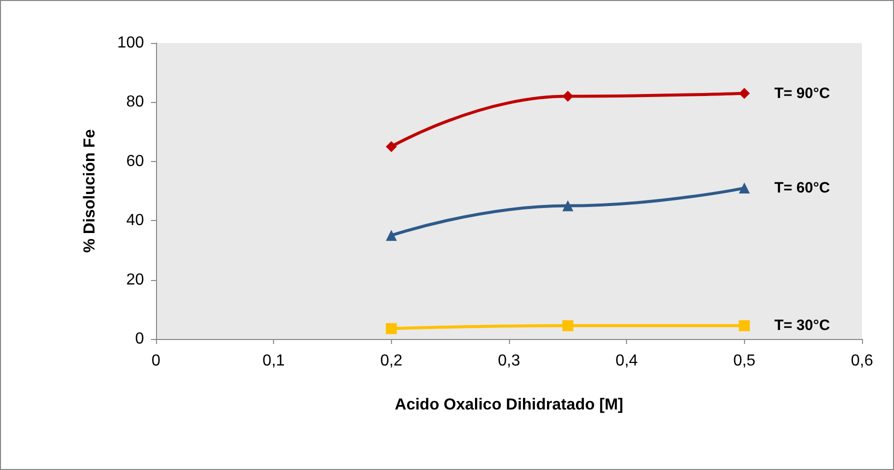 This screenshot has width=894, height=470. What do you see at coordinates (744, 361) in the screenshot?
I see `x-tick-label: 0,5` at bounding box center [744, 361].